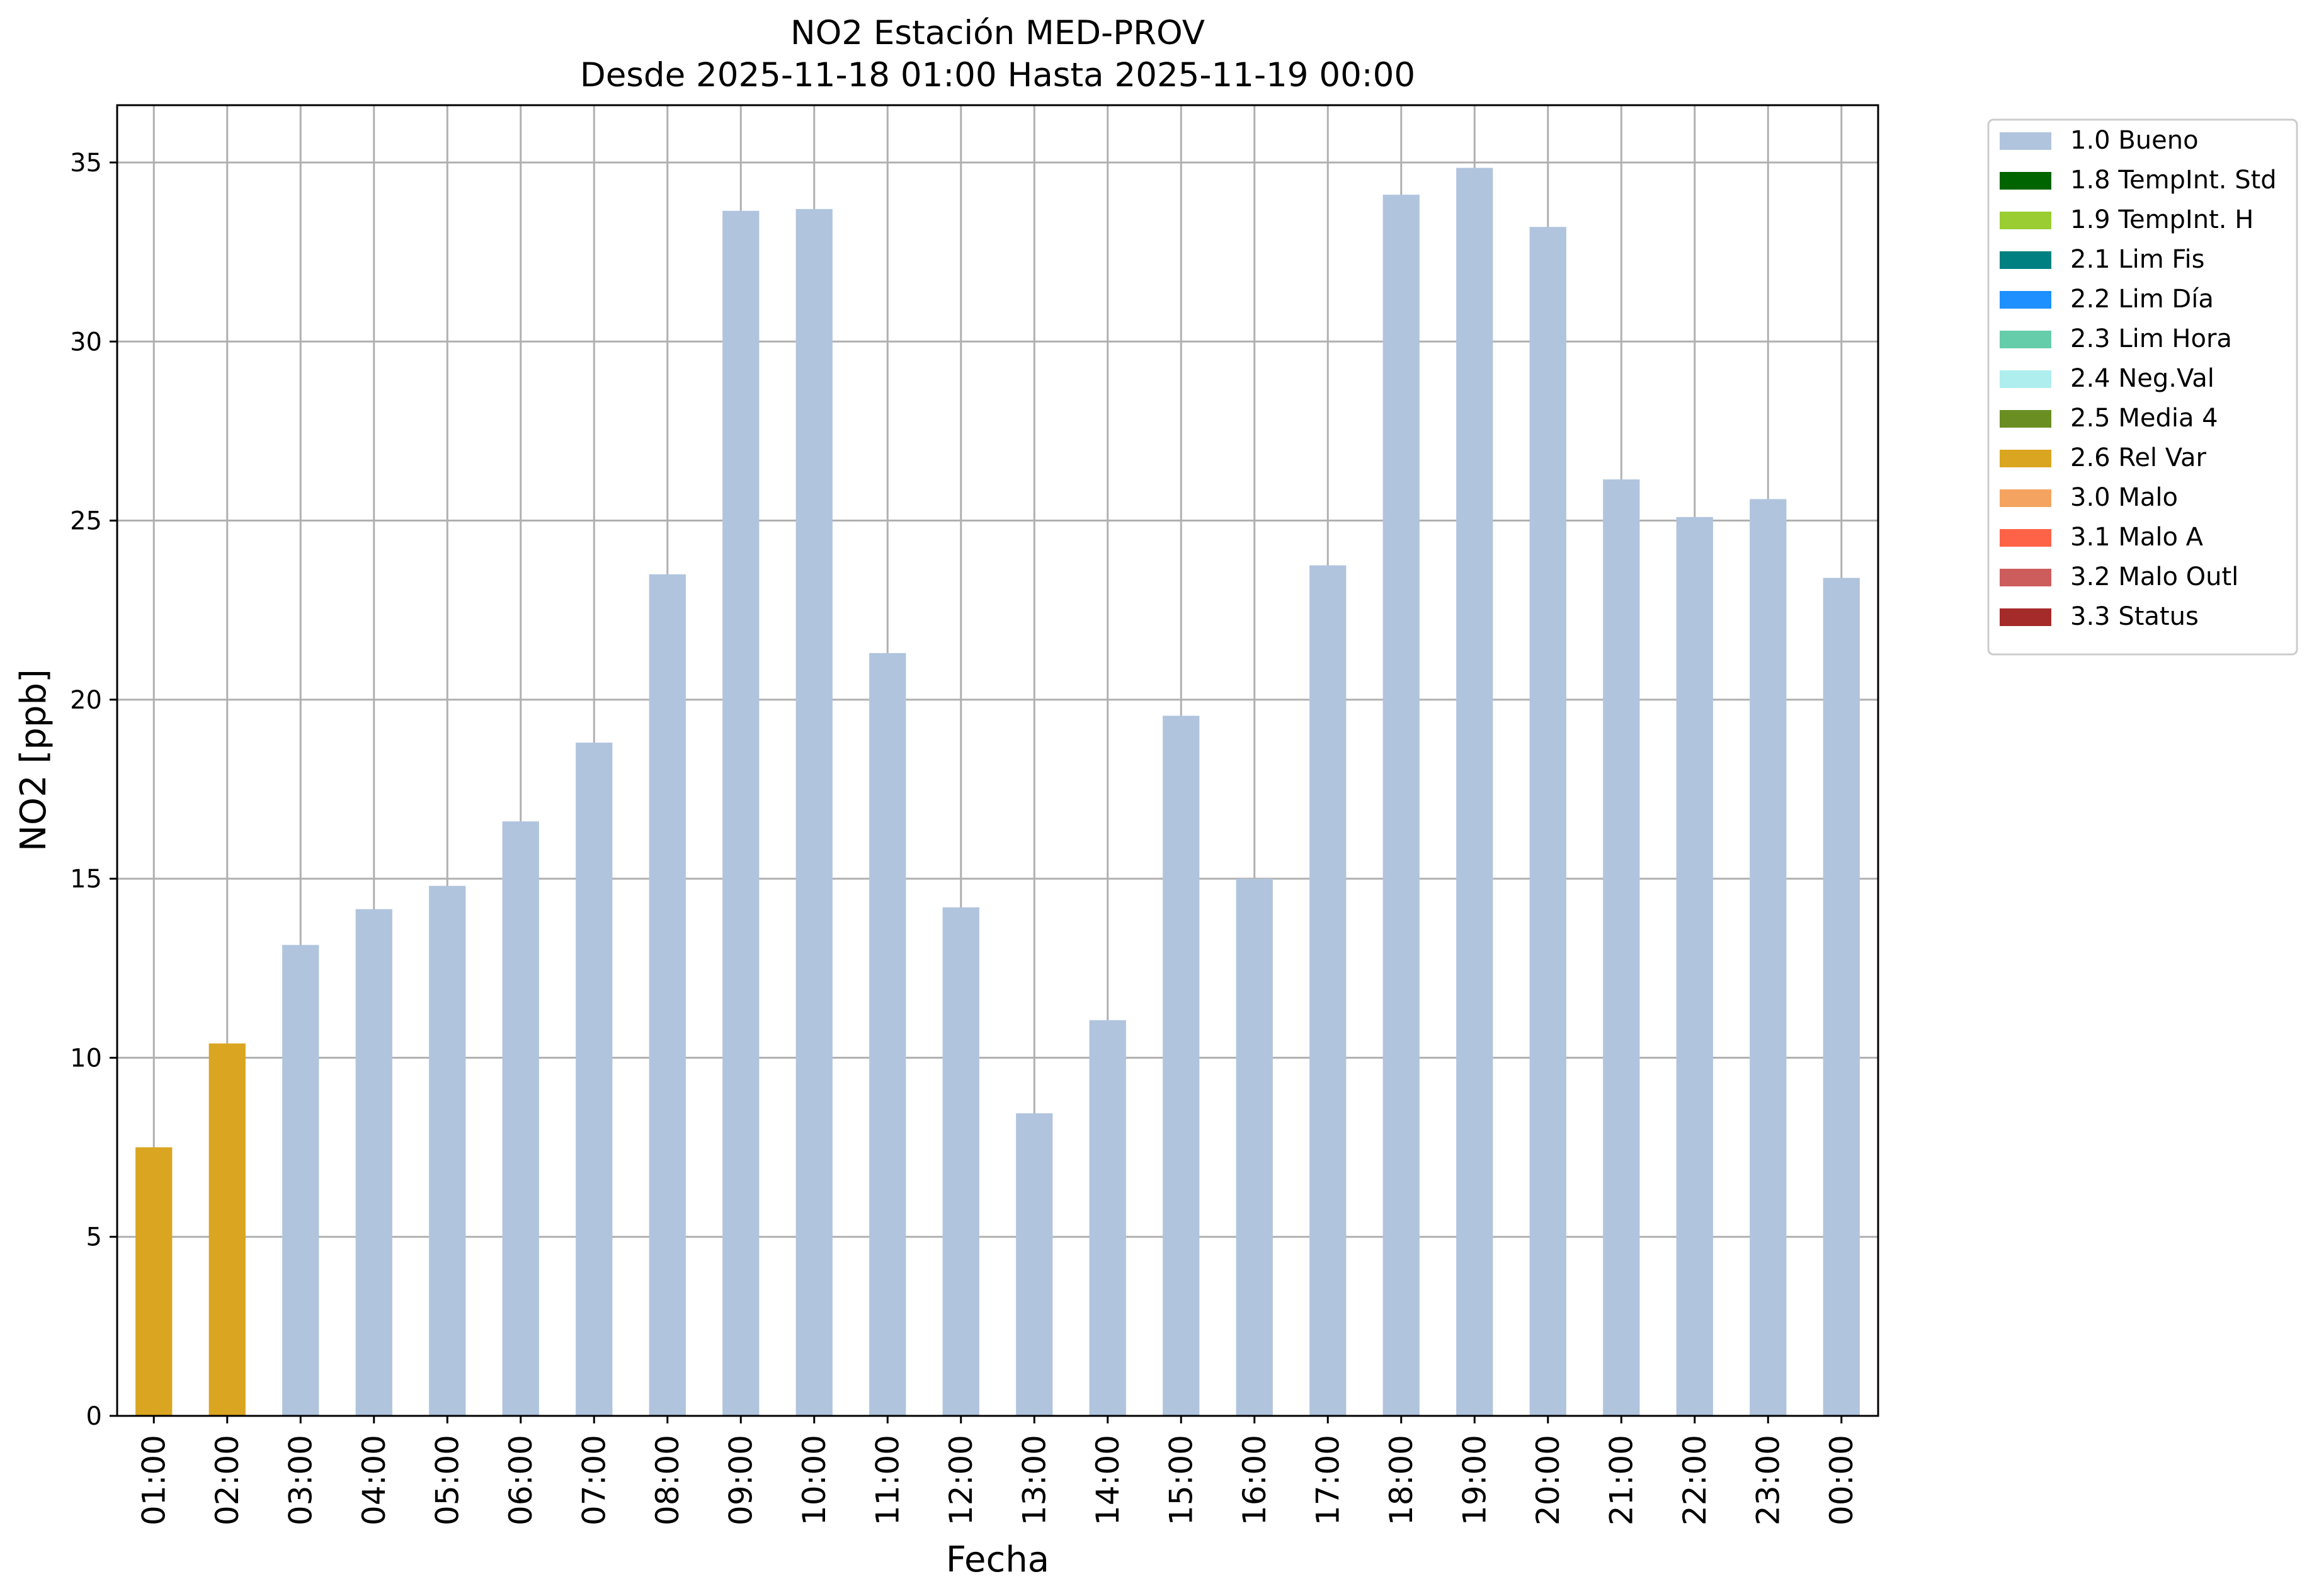 The image size is (2319, 1596). Describe the element at coordinates (2144, 418) in the screenshot. I see `legend-label: 2.5 Media 4` at that location.